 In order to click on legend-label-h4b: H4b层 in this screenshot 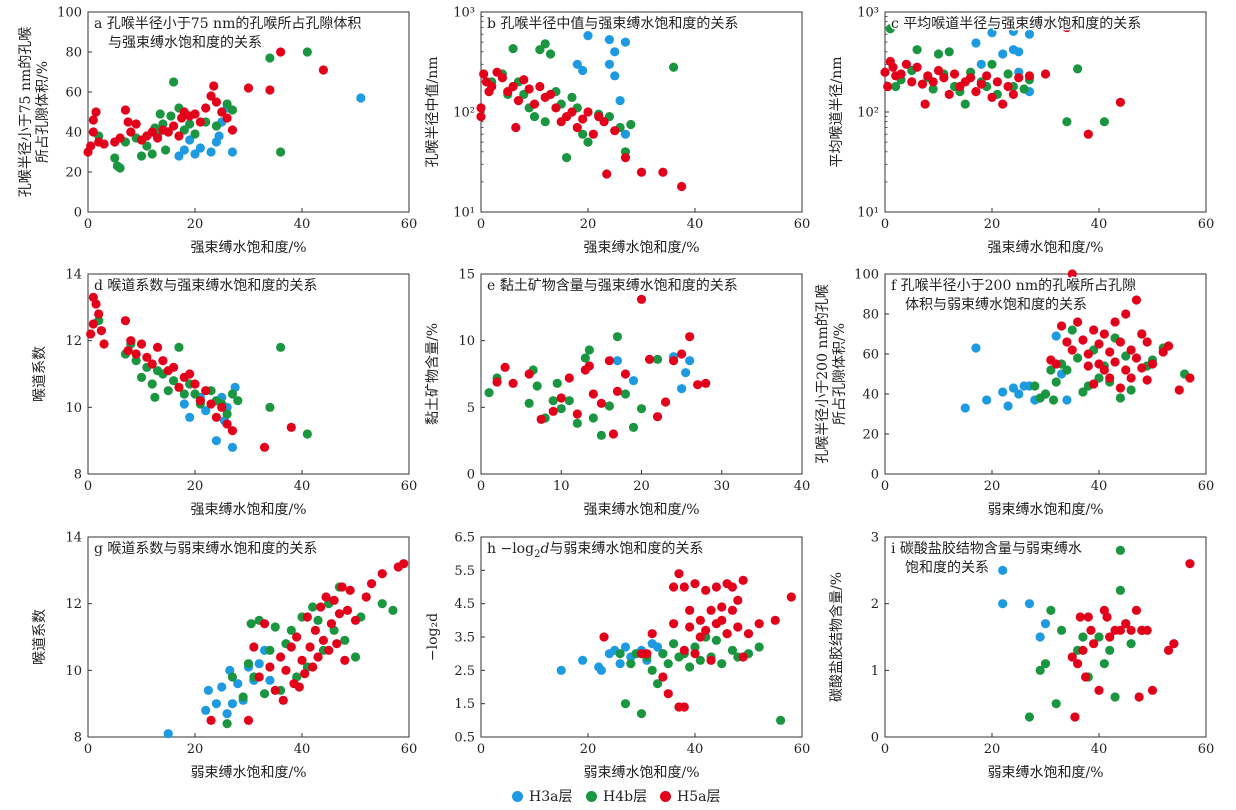, I will do `click(625, 797)`.